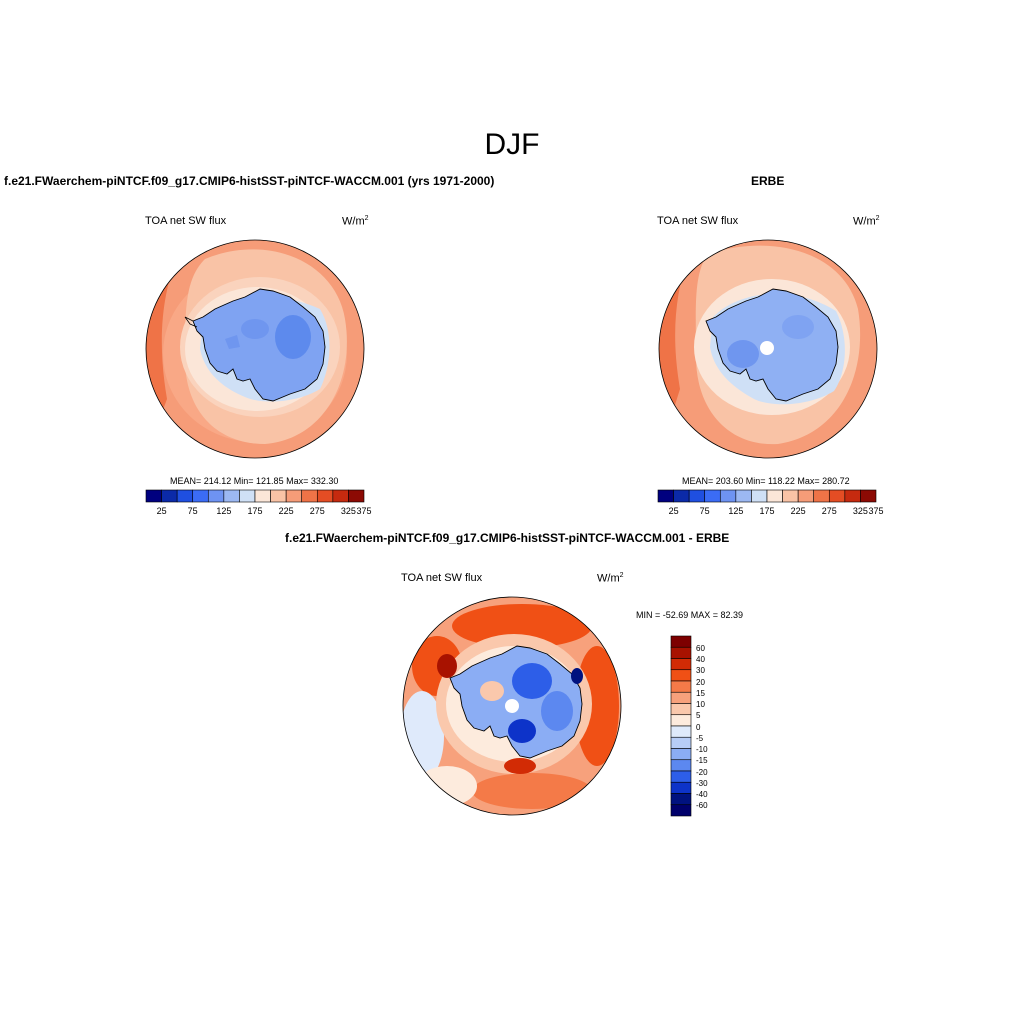  I want to click on panel2-colorbar-ticks: 25 75 125 175 225 275 325 375, so click(771, 512).